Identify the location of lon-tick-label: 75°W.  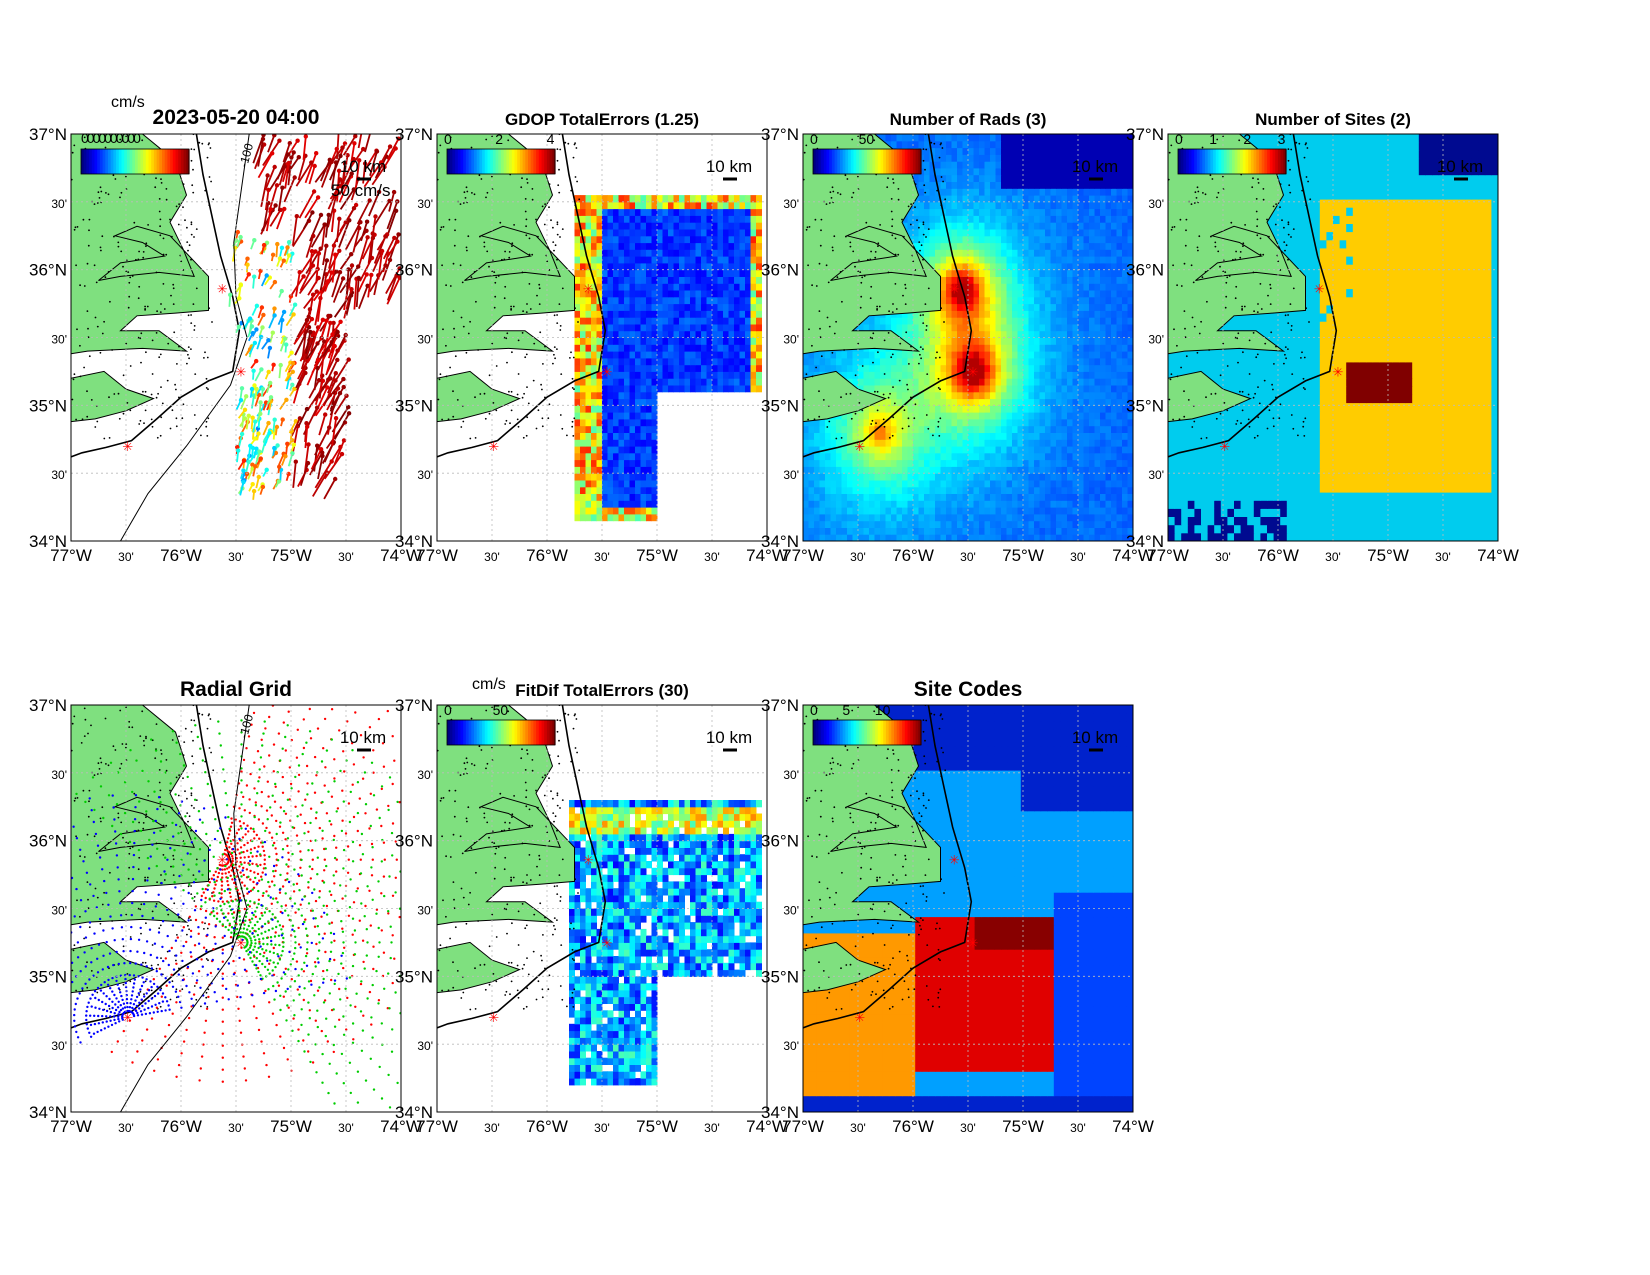
(657, 555).